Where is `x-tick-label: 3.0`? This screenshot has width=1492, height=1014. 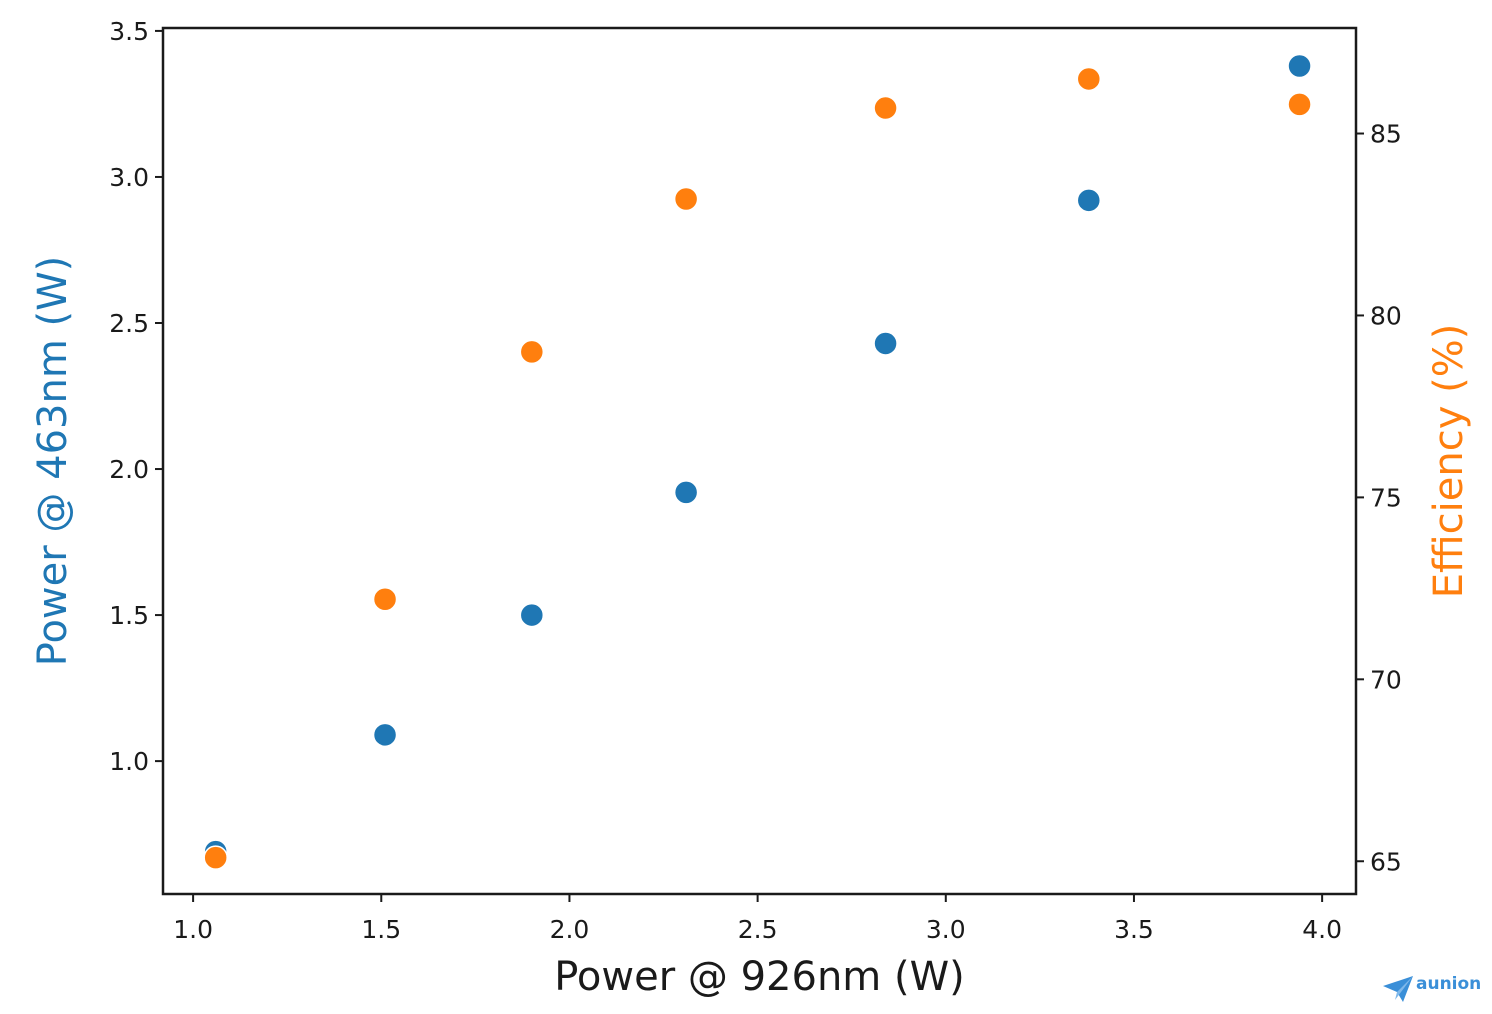
x-tick-label: 3.0 is located at coordinates (946, 929).